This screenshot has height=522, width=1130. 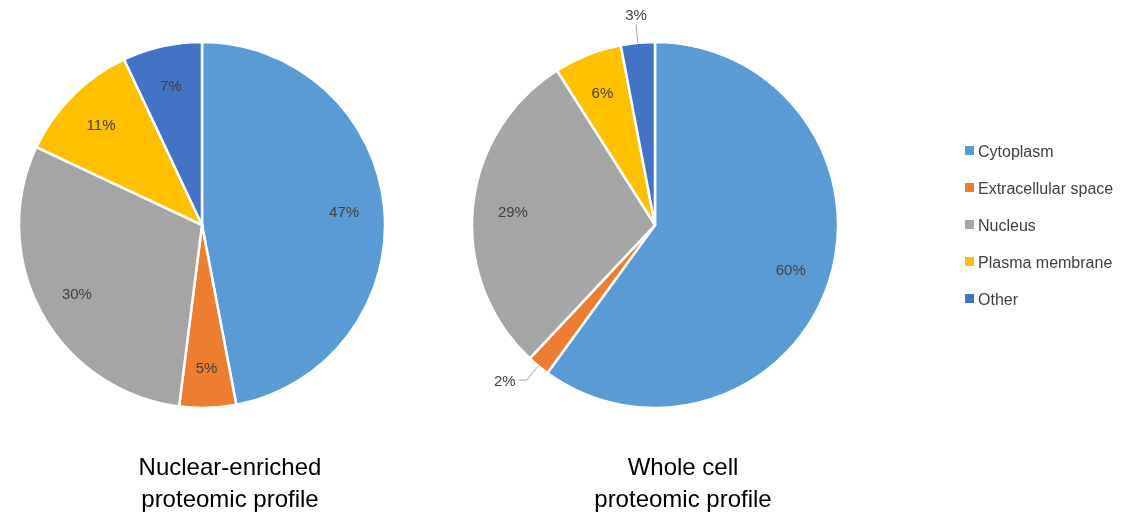 I want to click on data-label: 6%, so click(x=602, y=92).